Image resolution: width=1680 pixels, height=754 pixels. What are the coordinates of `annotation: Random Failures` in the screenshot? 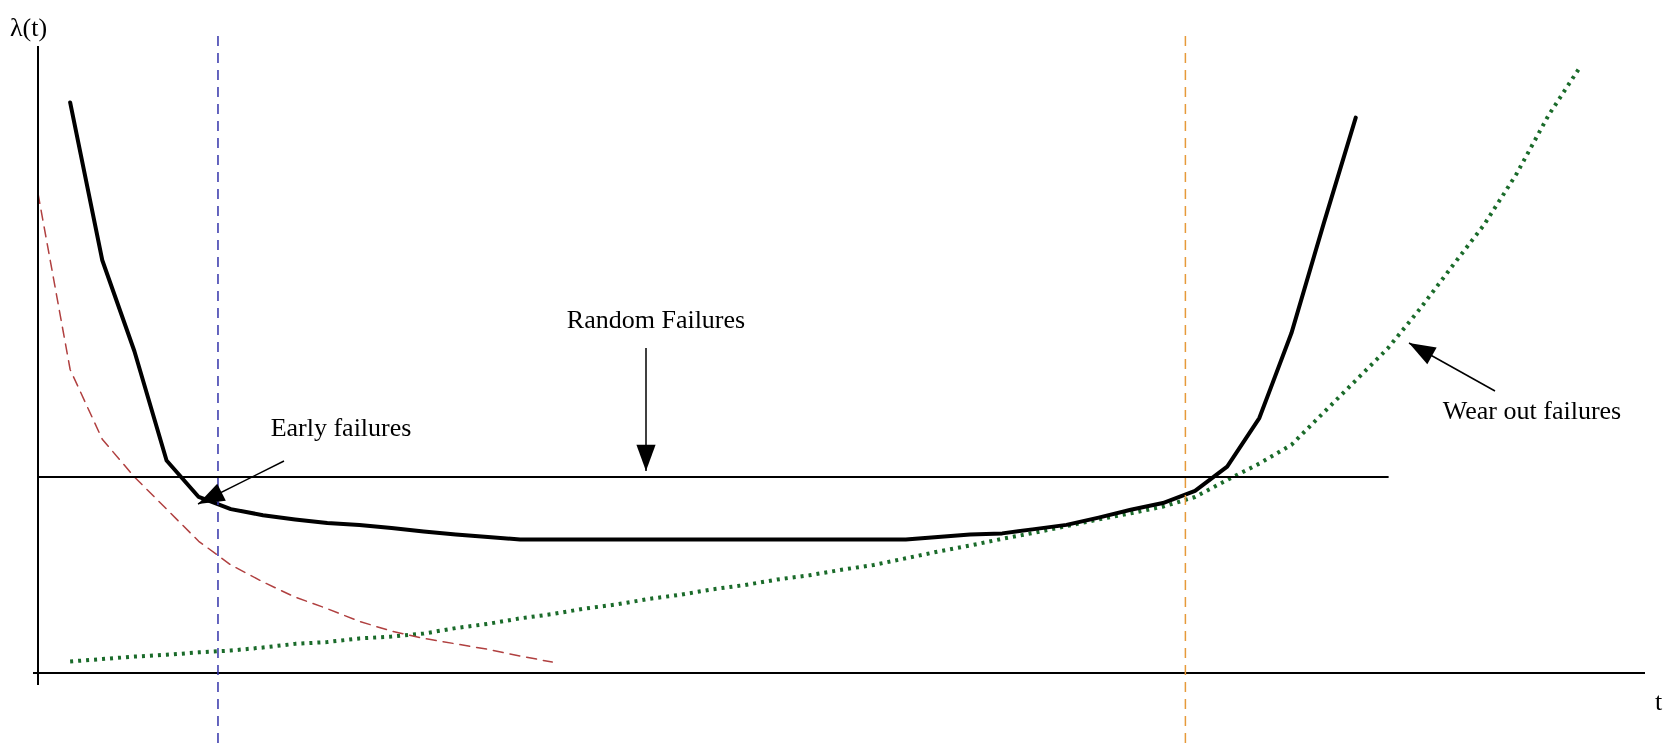 It's located at (656, 319).